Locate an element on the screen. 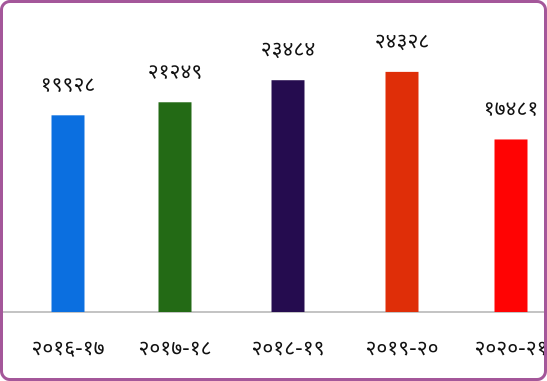  value-label-4: १७४८१ is located at coordinates (511, 108).